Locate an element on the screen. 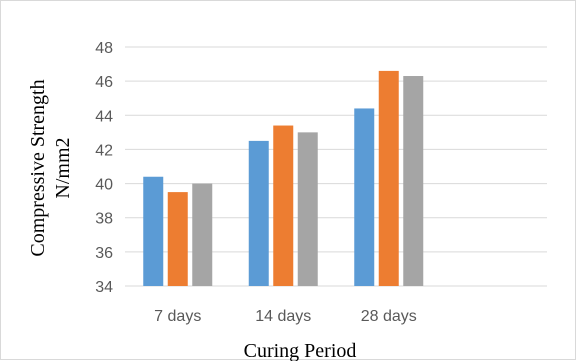 Image resolution: width=576 pixels, height=361 pixels. y-tick-label: 44 is located at coordinates (104, 116).